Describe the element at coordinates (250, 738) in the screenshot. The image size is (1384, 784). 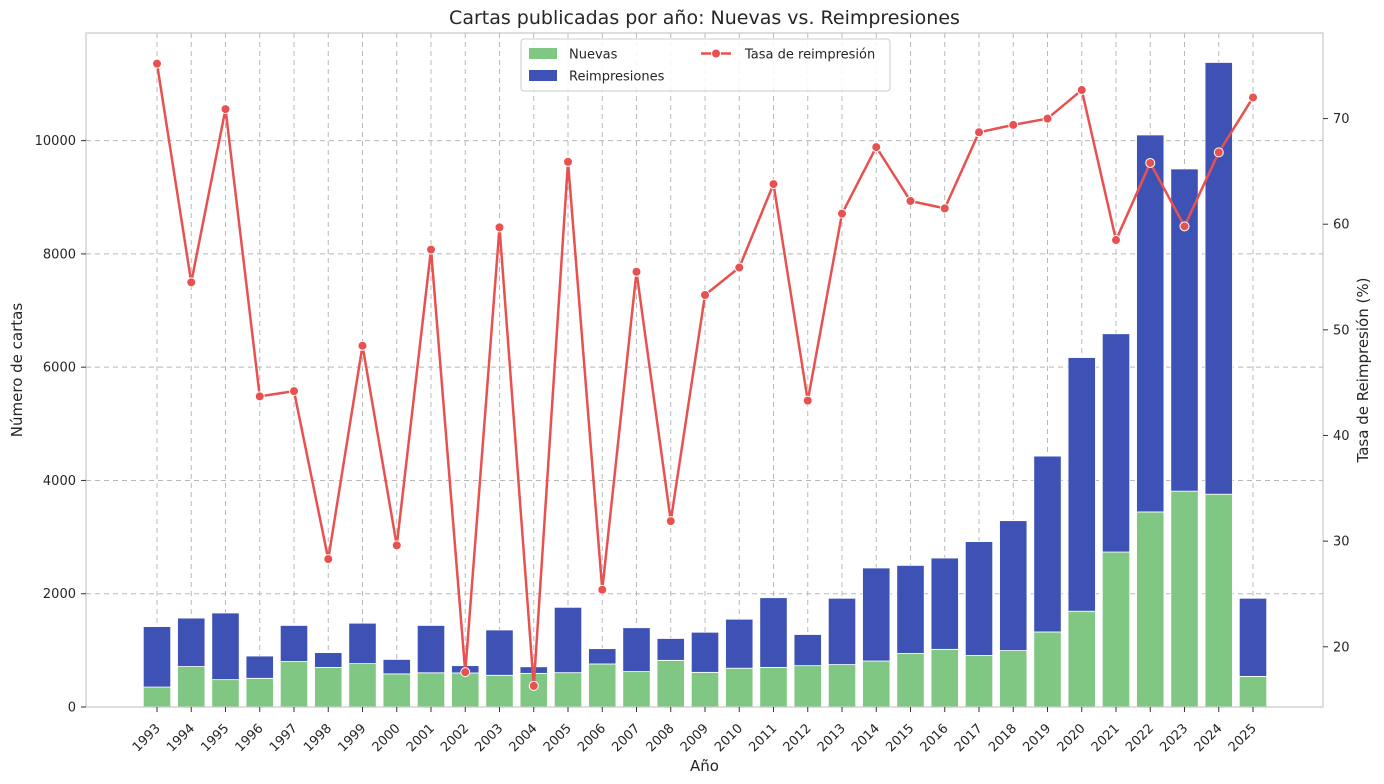
I see `x-tick-label: 1996` at that location.